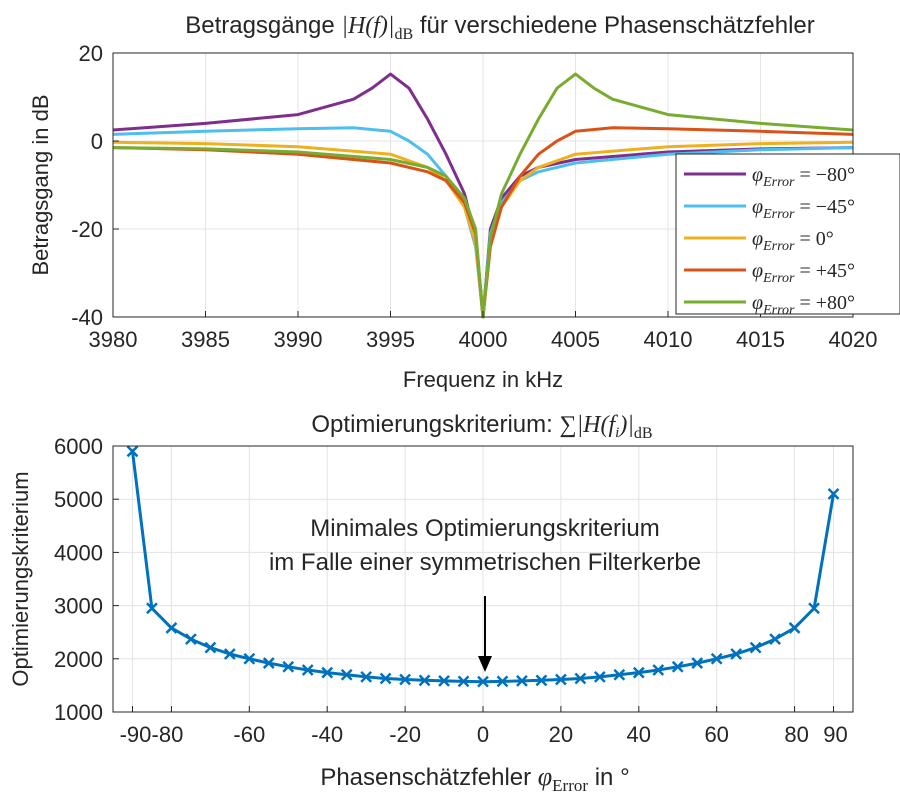  What do you see at coordinates (803, 305) in the screenshot?
I see `chart1-legend-label-4: φError = +80°` at bounding box center [803, 305].